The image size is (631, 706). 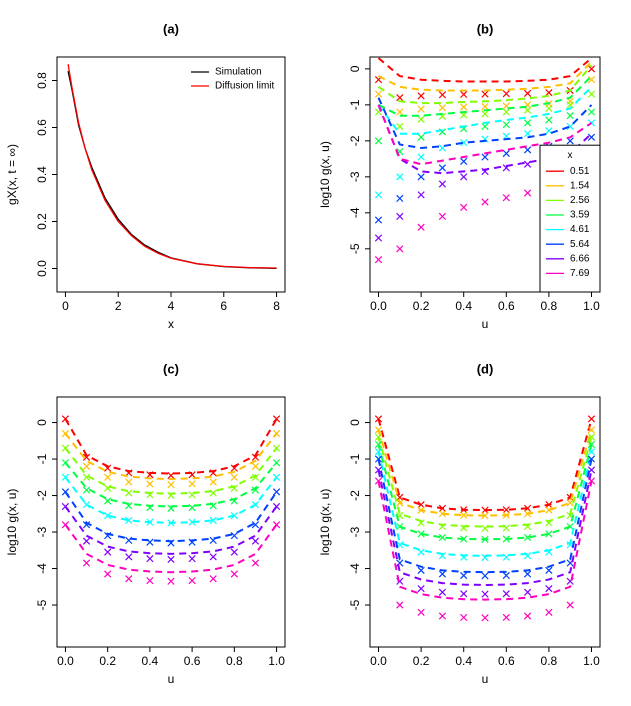 I want to click on series-line, so click(x=172, y=169).